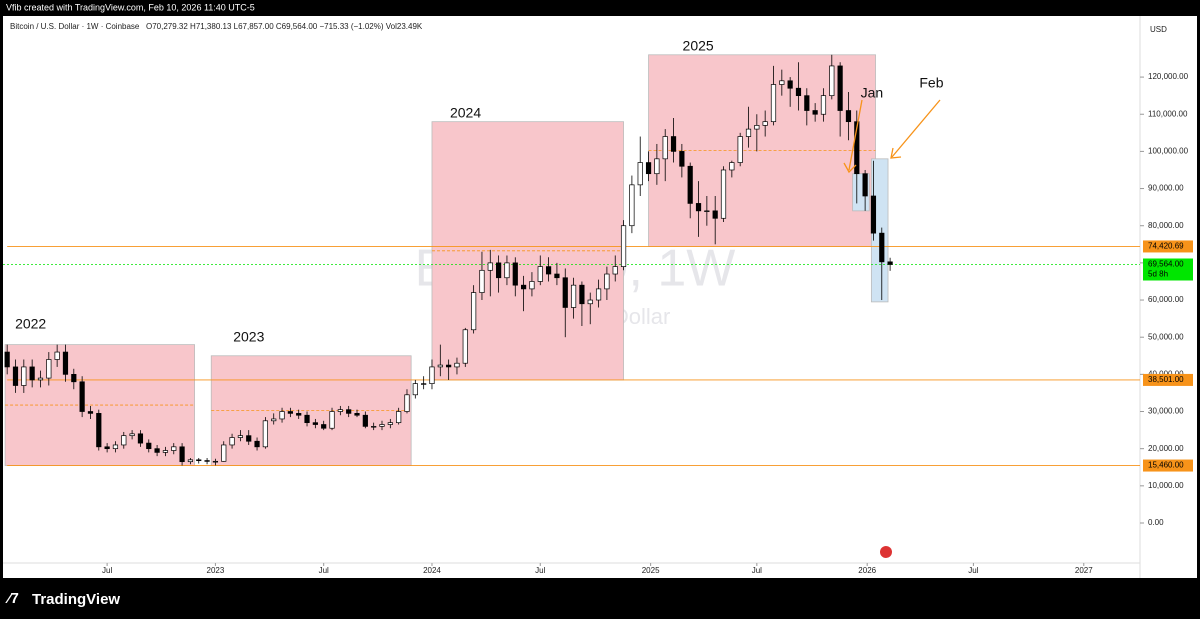  What do you see at coordinates (1084, 570) in the screenshot?
I see `x-tick-label: 2027` at bounding box center [1084, 570].